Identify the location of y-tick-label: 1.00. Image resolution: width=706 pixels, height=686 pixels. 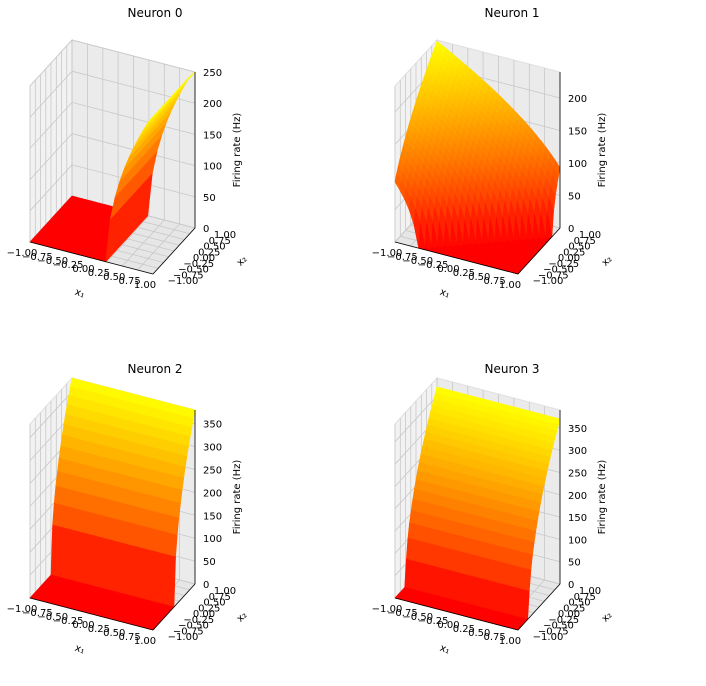
(590, 235).